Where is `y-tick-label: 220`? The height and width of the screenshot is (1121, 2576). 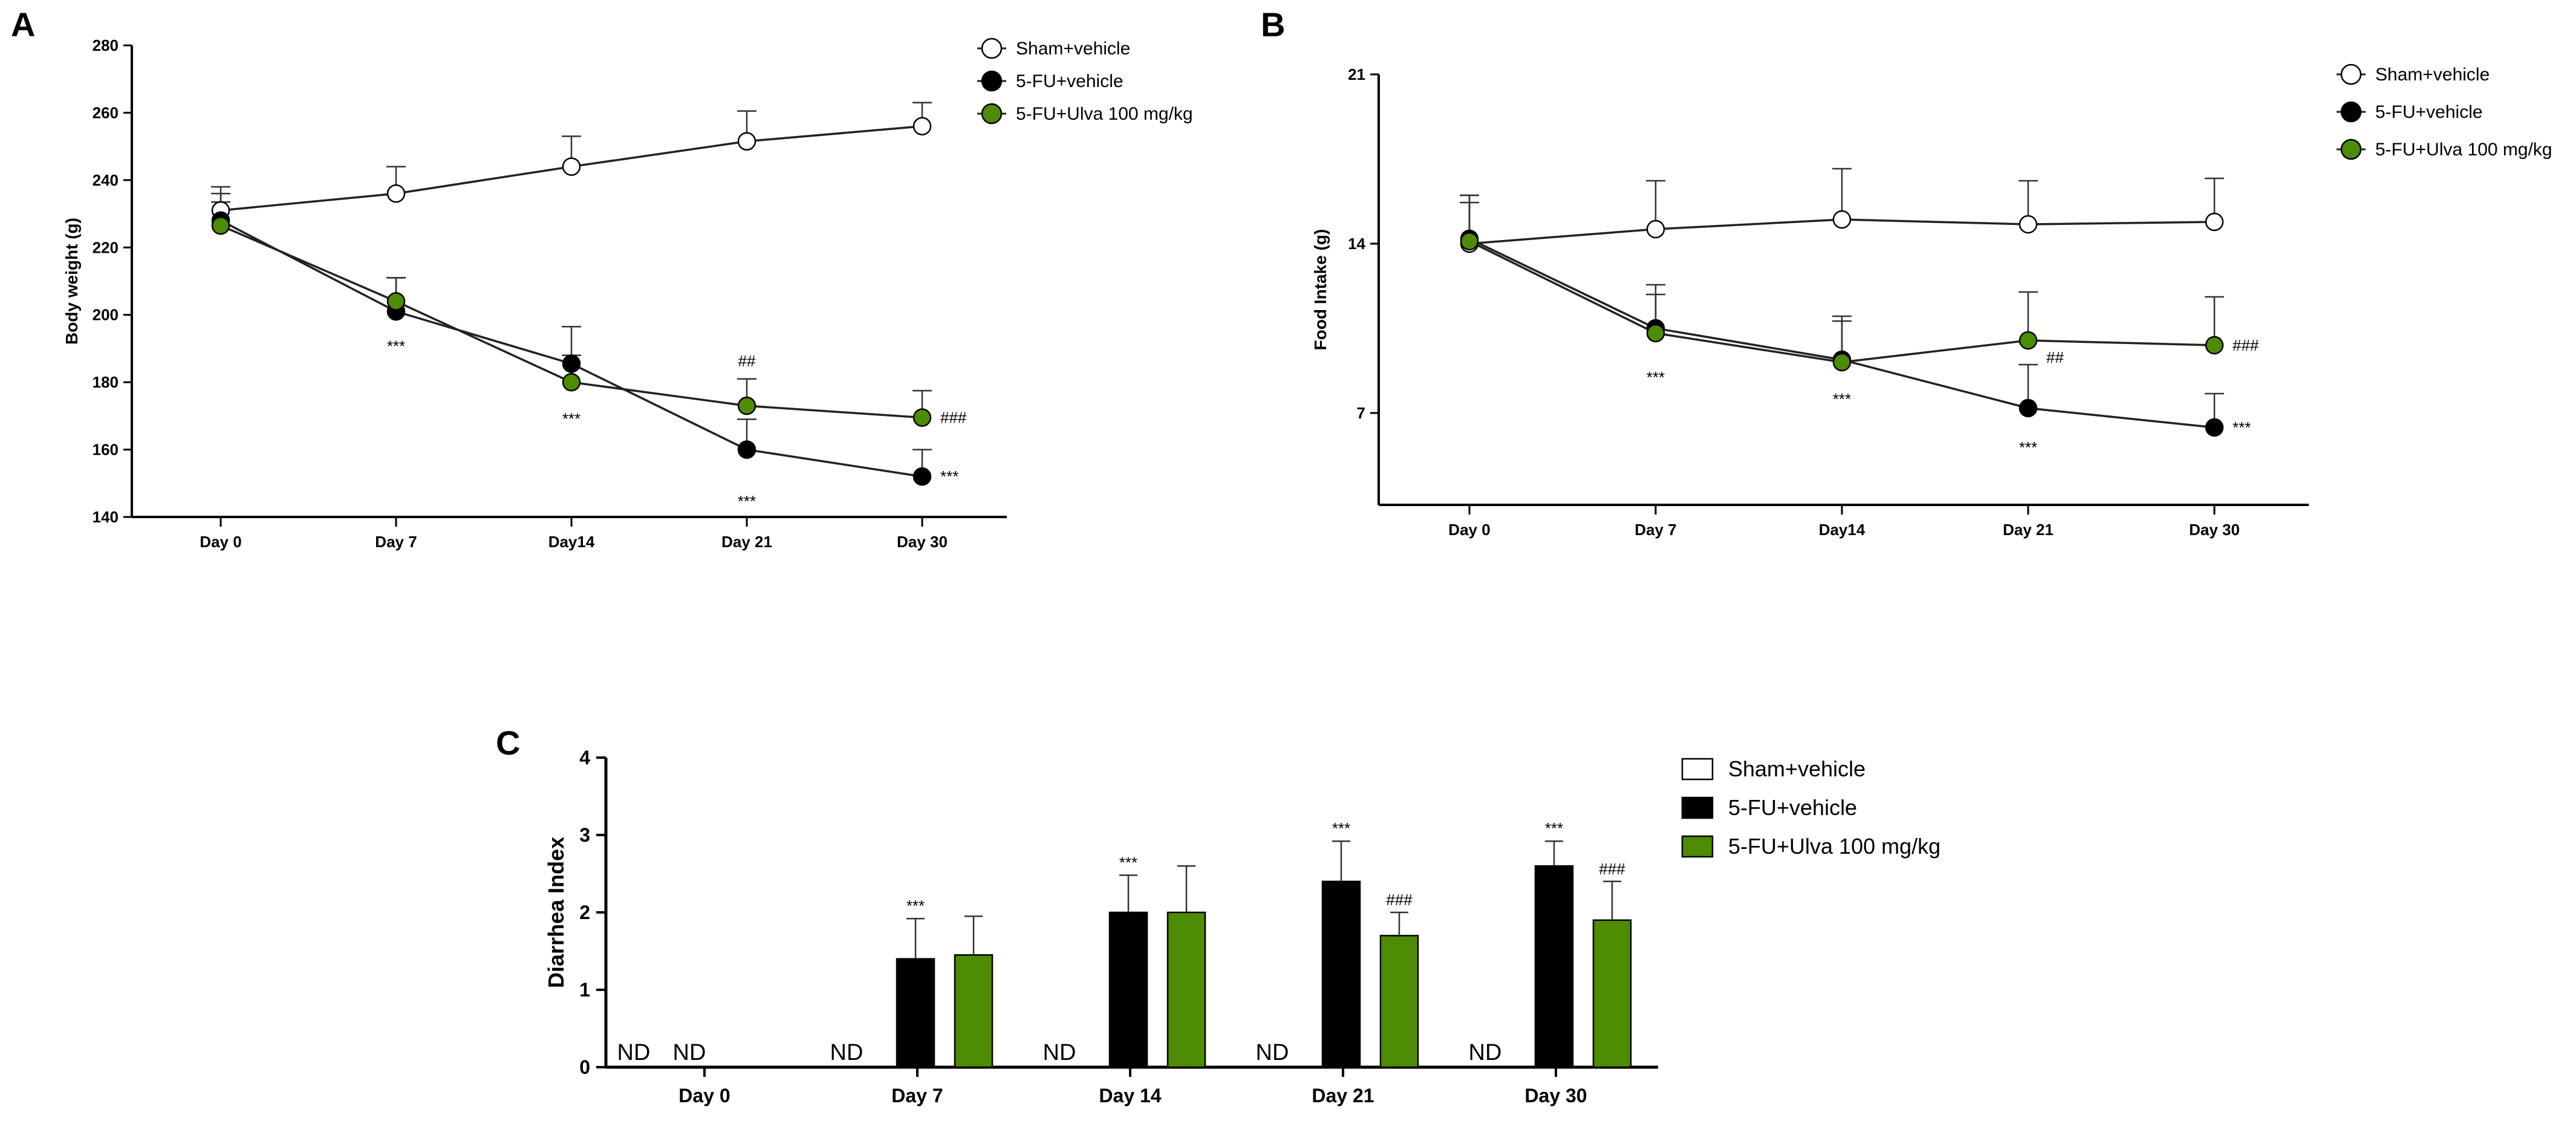
y-tick-label: 220 is located at coordinates (106, 247).